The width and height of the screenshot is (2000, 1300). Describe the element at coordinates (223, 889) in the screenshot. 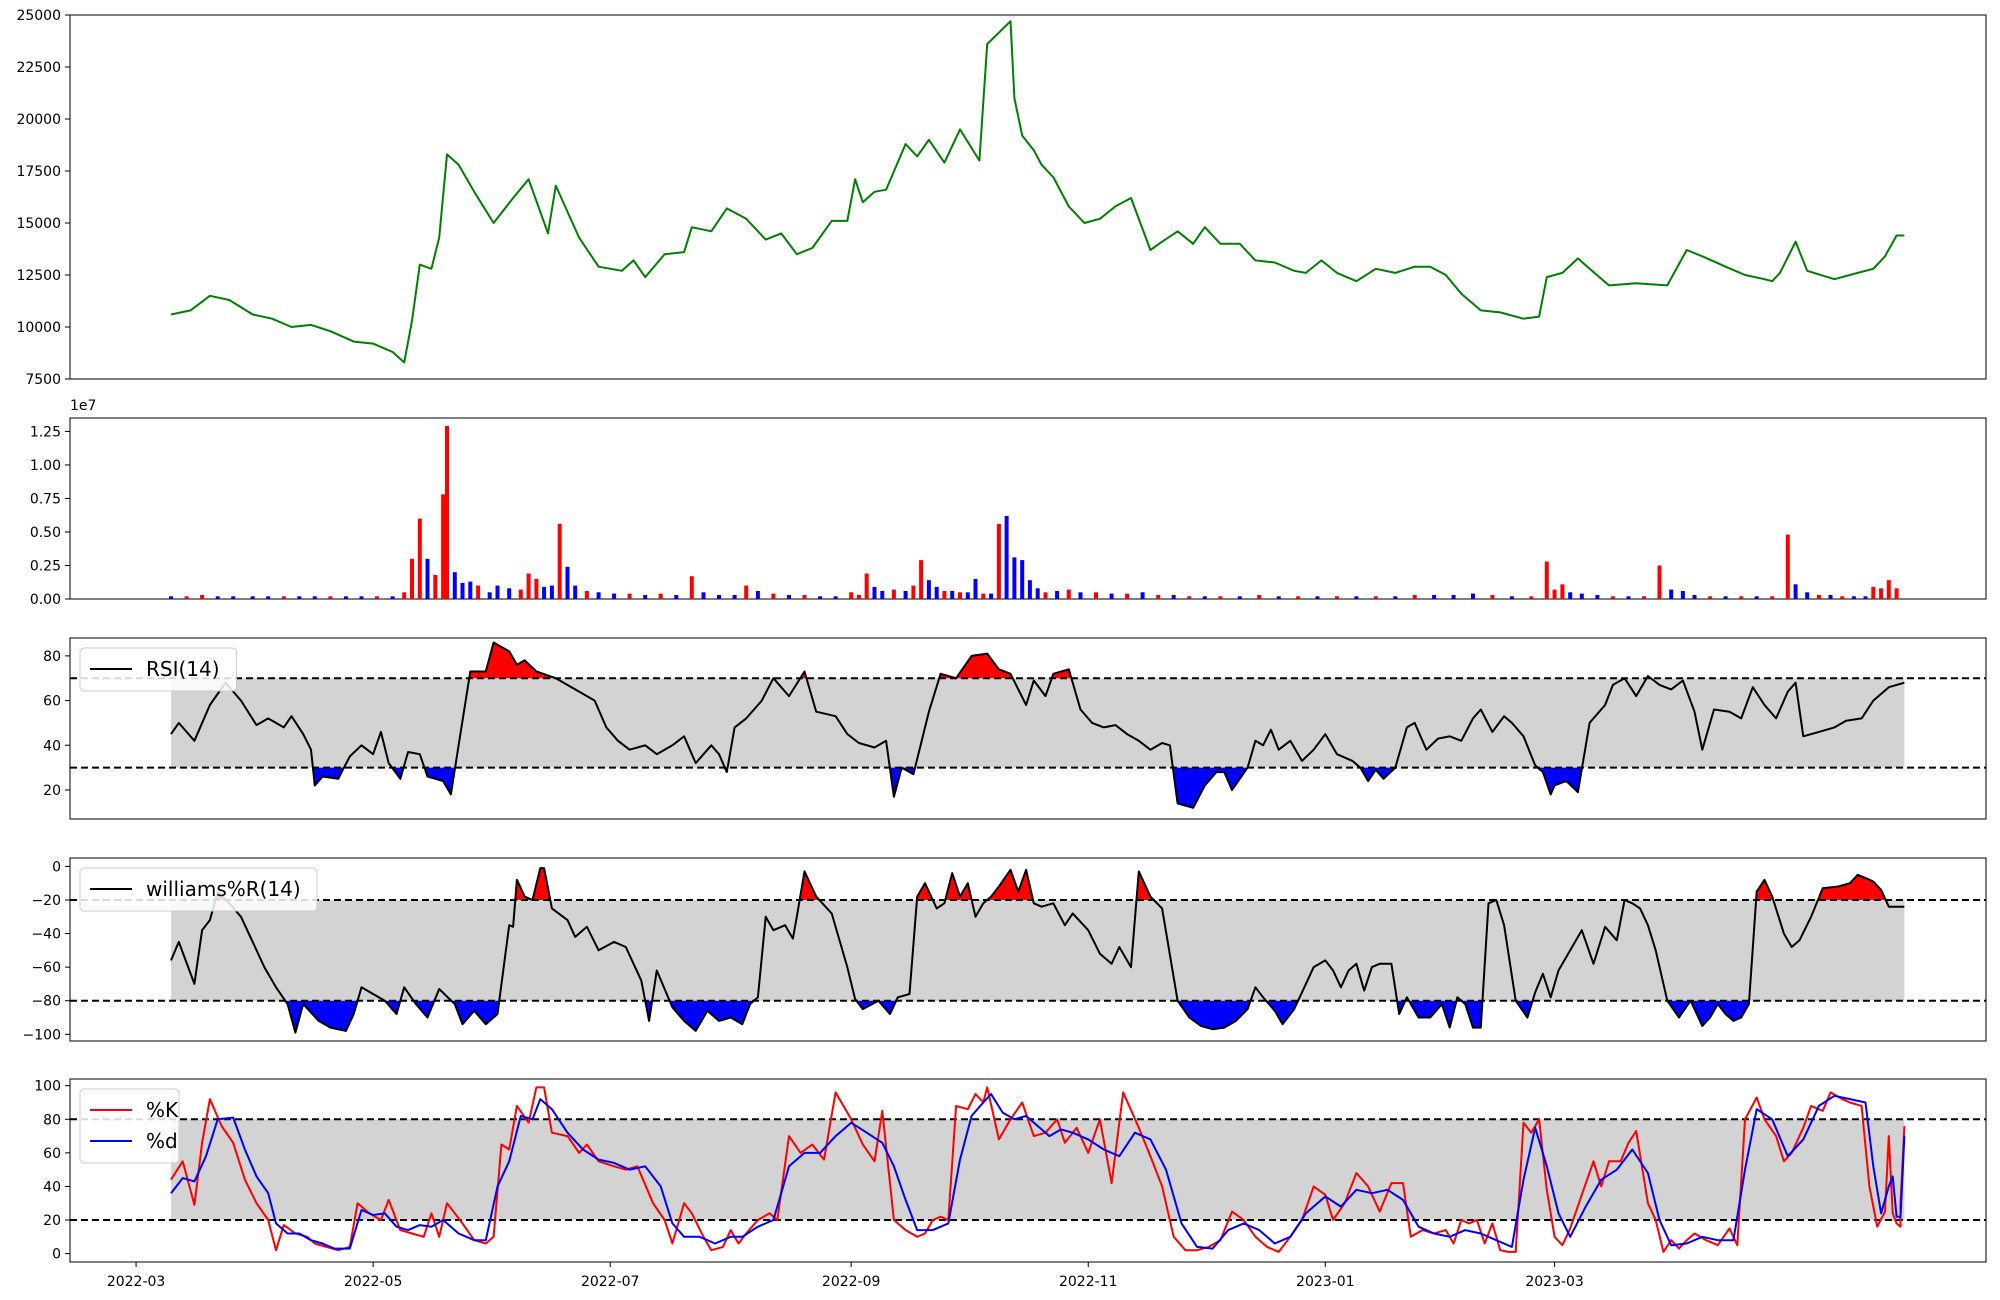

I see `legend-label: williams%R(14)` at that location.